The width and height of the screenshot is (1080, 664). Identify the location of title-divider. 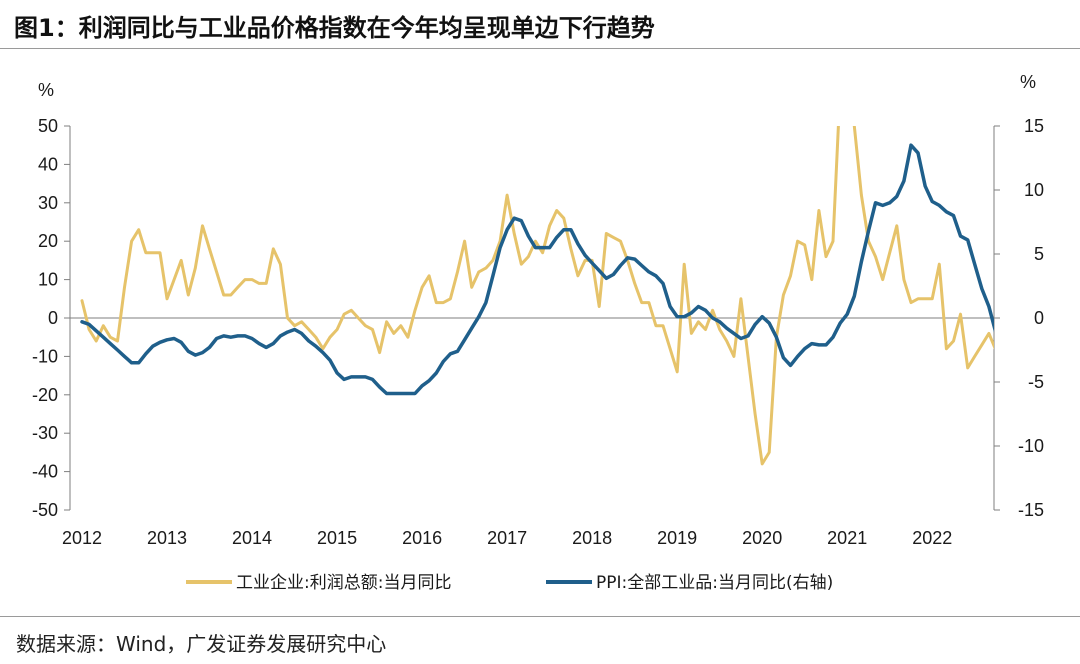
(540, 48).